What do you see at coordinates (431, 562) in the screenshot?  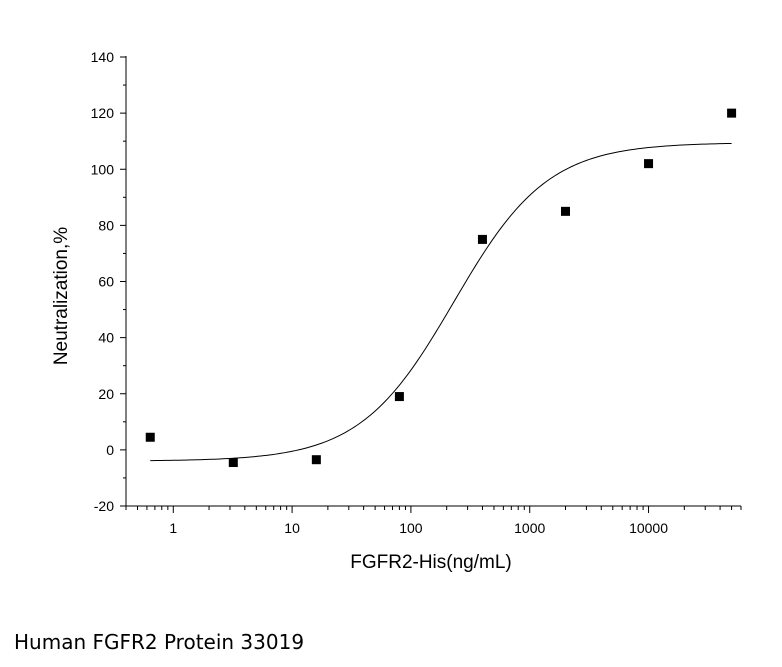 I see `x-axis-title: FGFR2-His(ng/mL)` at bounding box center [431, 562].